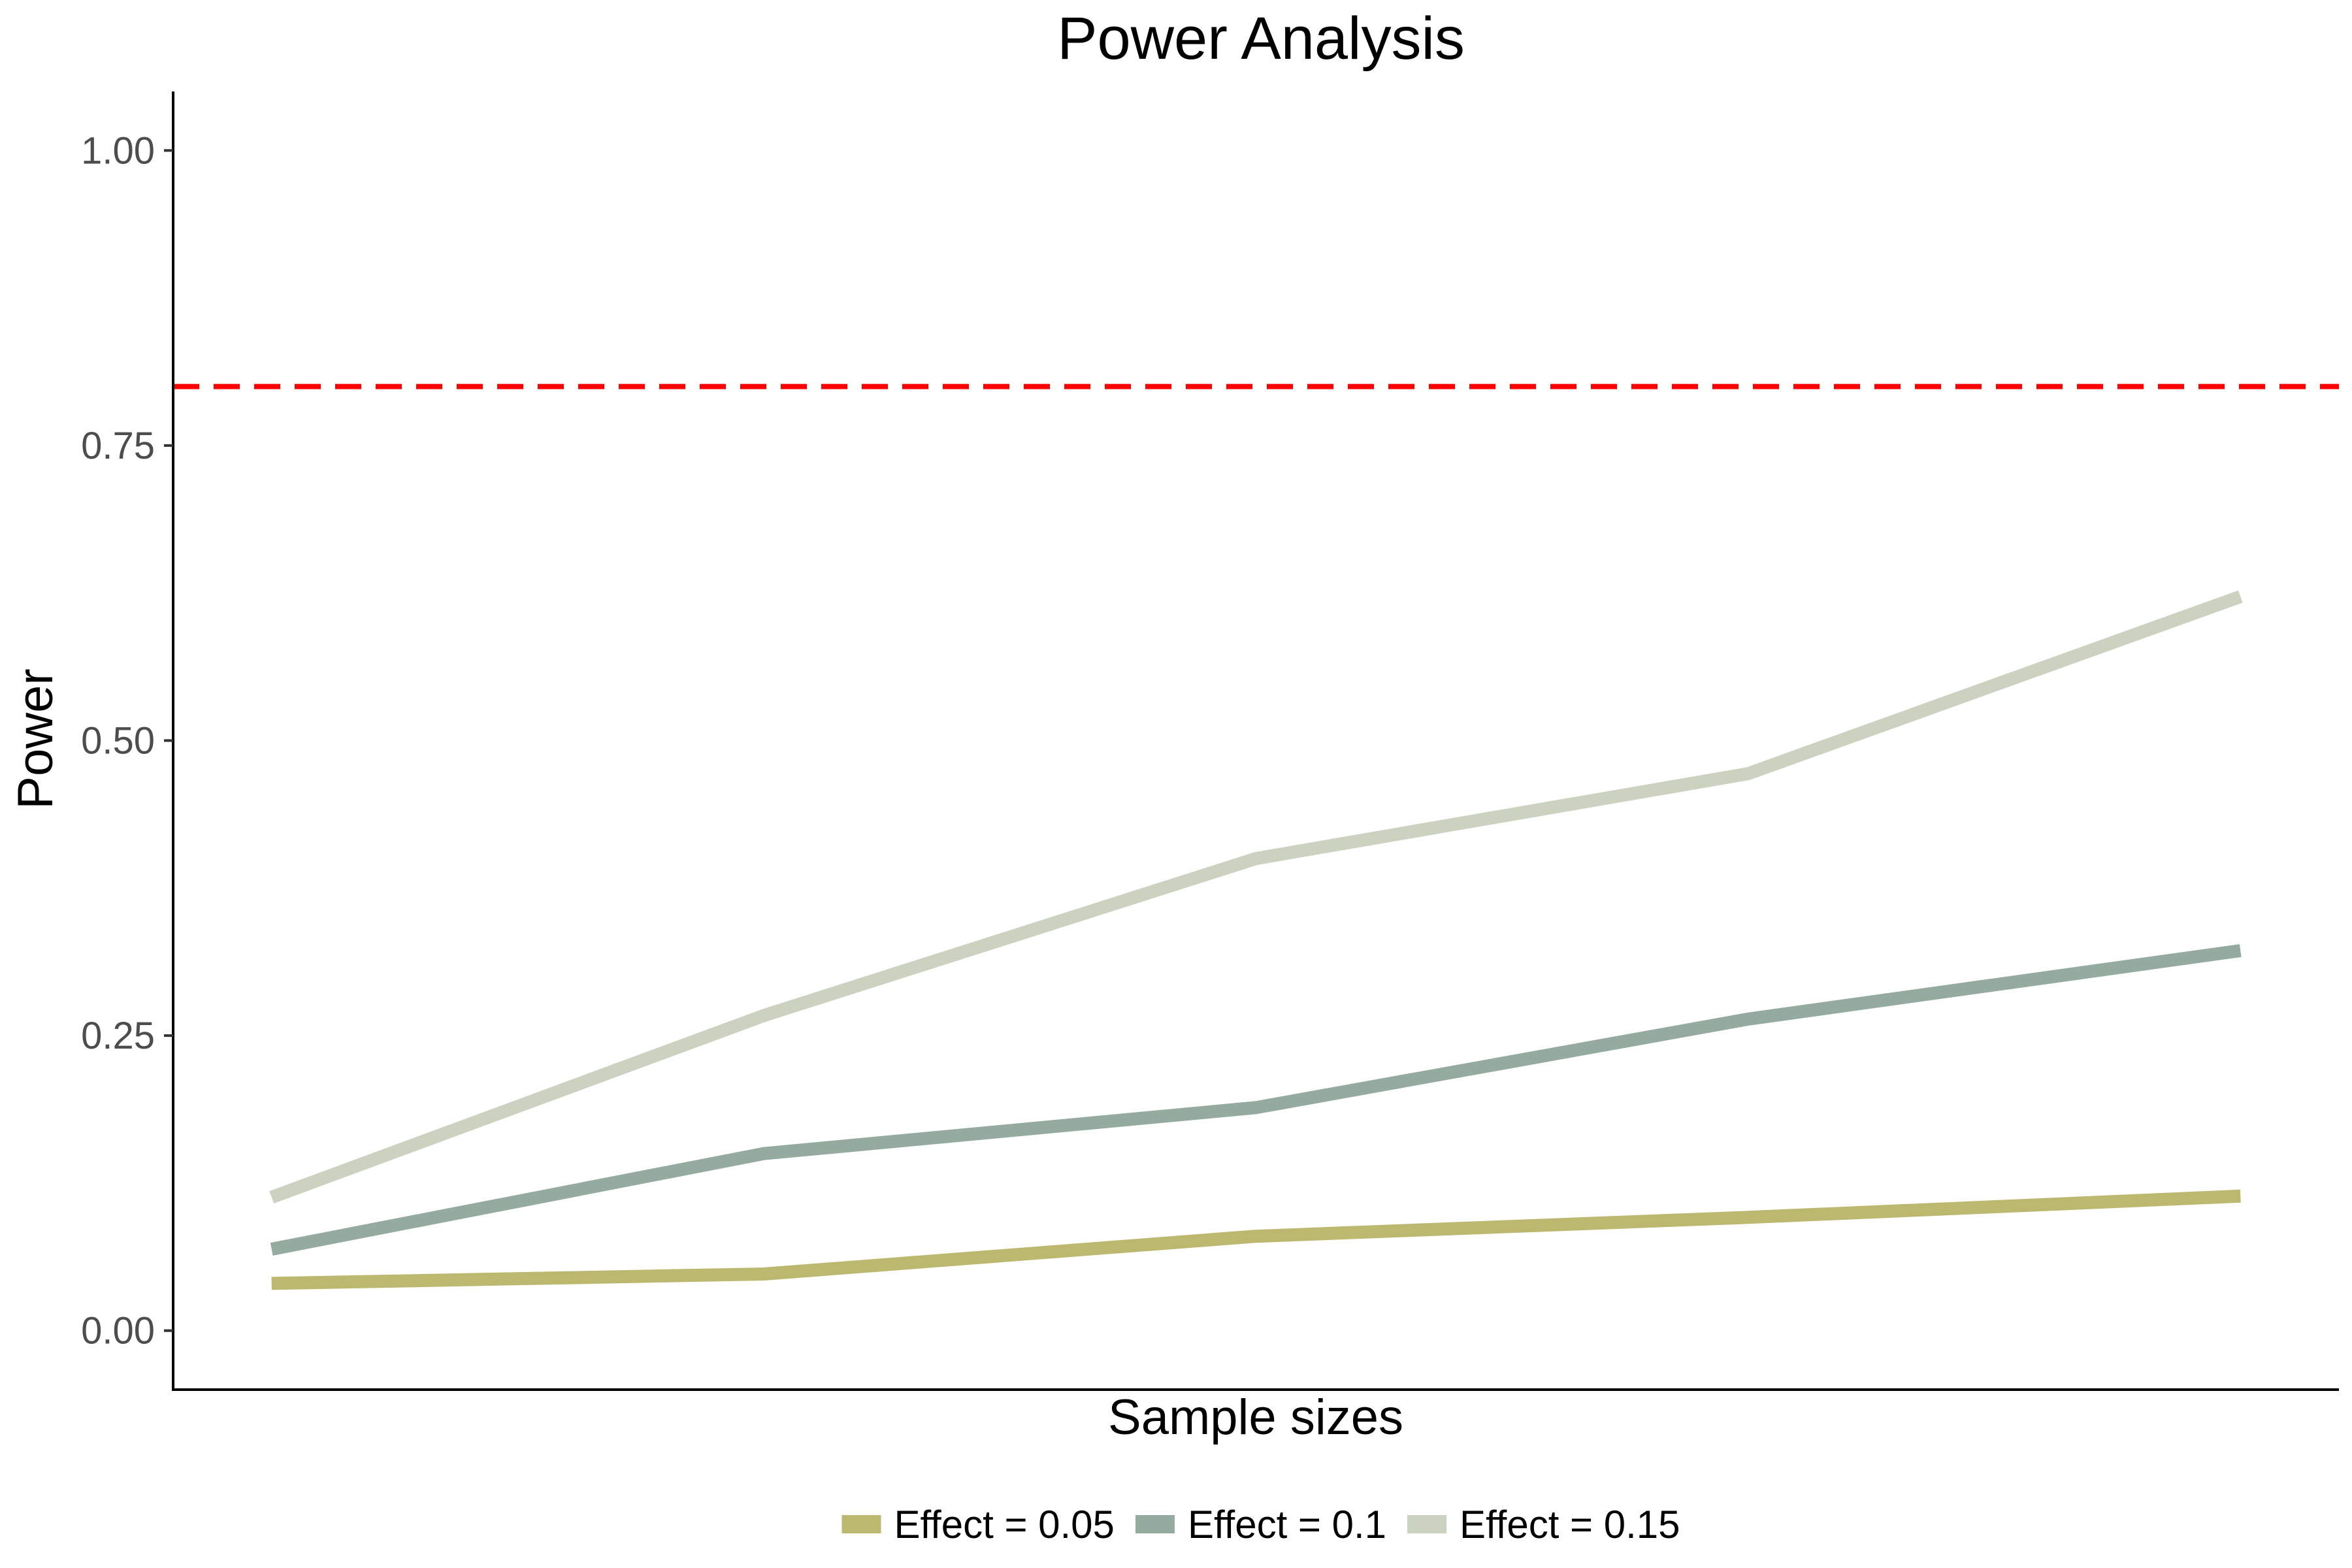  Describe the element at coordinates (118, 1331) in the screenshot. I see `y-tick-label: 0.00` at that location.